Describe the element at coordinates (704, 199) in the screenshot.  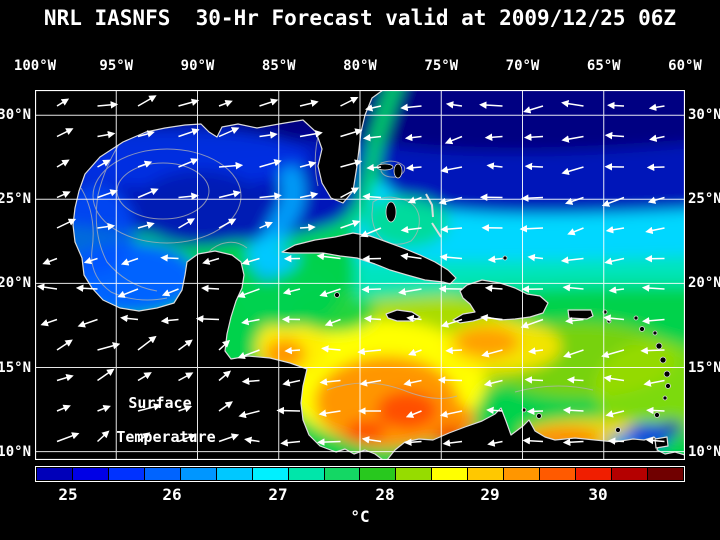
I see `lat-tick-right: 25°N` at that location.